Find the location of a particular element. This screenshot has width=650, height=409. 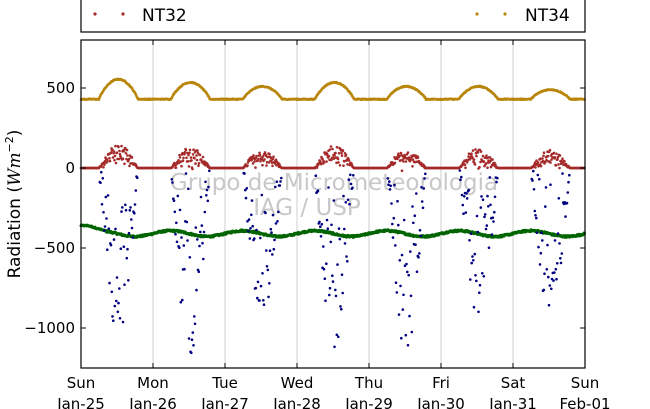

legend-marker-nt32-b is located at coordinates (123, 14).